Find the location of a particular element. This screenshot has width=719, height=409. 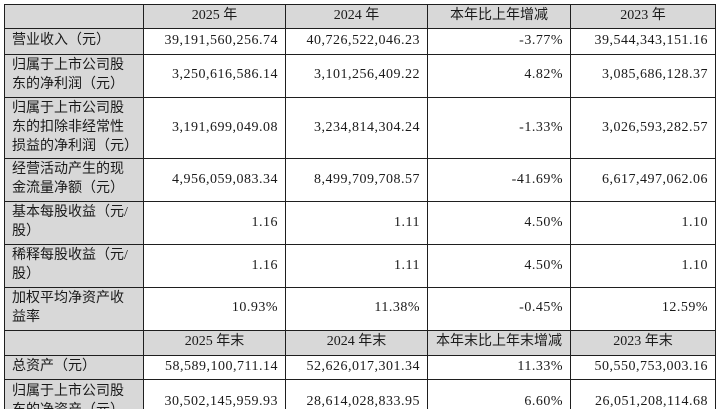

value-2023: 3,026,593,282.57 is located at coordinates (643, 128).